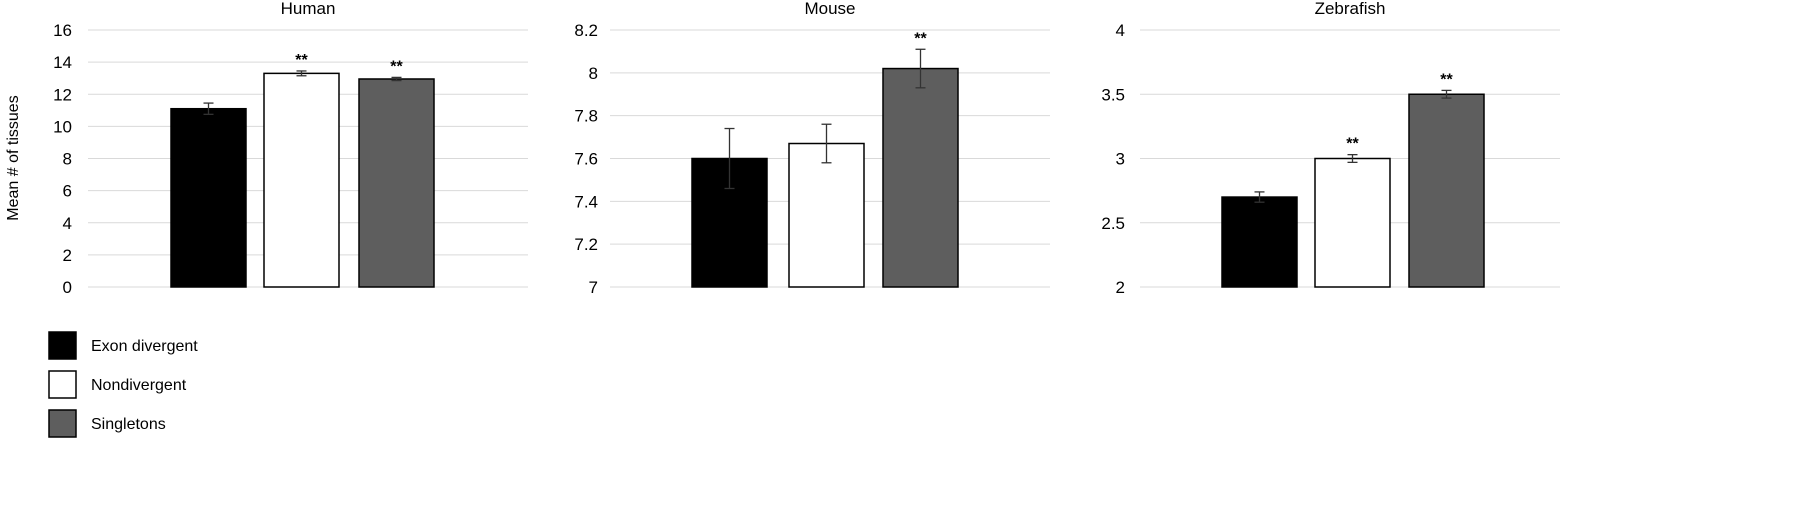 Image resolution: width=1800 pixels, height=505 pixels. I want to click on panel-title: Mouse, so click(829, 9).